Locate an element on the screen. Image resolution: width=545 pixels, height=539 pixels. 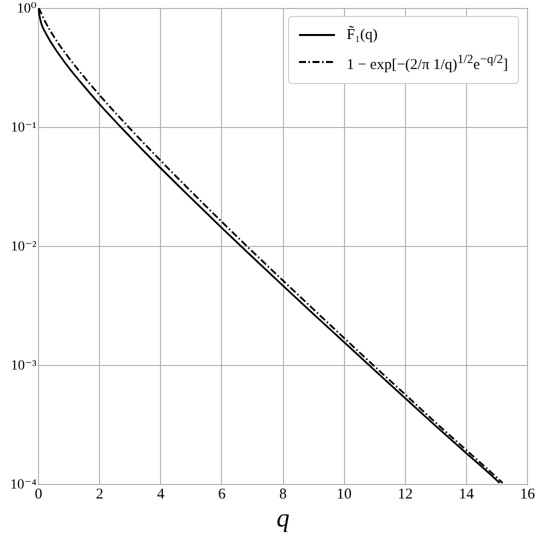
x-tick-label: 0 is located at coordinates (38, 494).